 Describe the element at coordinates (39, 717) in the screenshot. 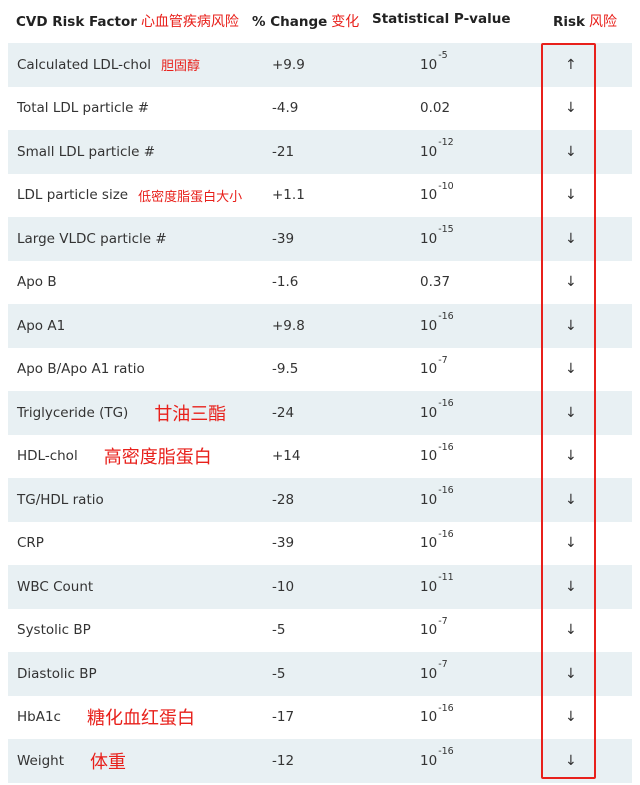

I see `factor-name: HbA1c` at that location.